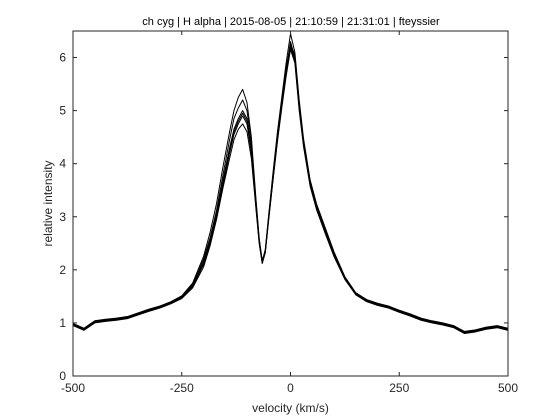  What do you see at coordinates (182, 388) in the screenshot?
I see `x-tick-label: -250` at bounding box center [182, 388].